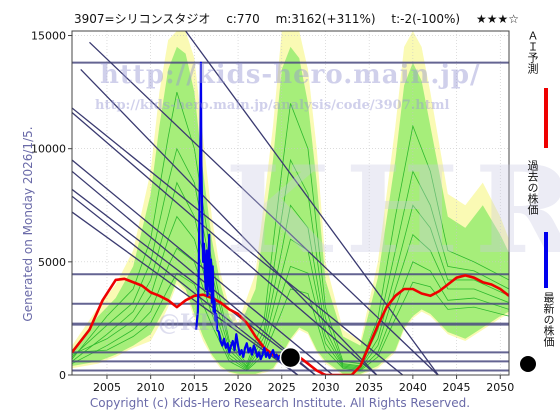  What do you see at coordinates (546, 260) in the screenshot?
I see `legend-swatch-past` at bounding box center [546, 260].